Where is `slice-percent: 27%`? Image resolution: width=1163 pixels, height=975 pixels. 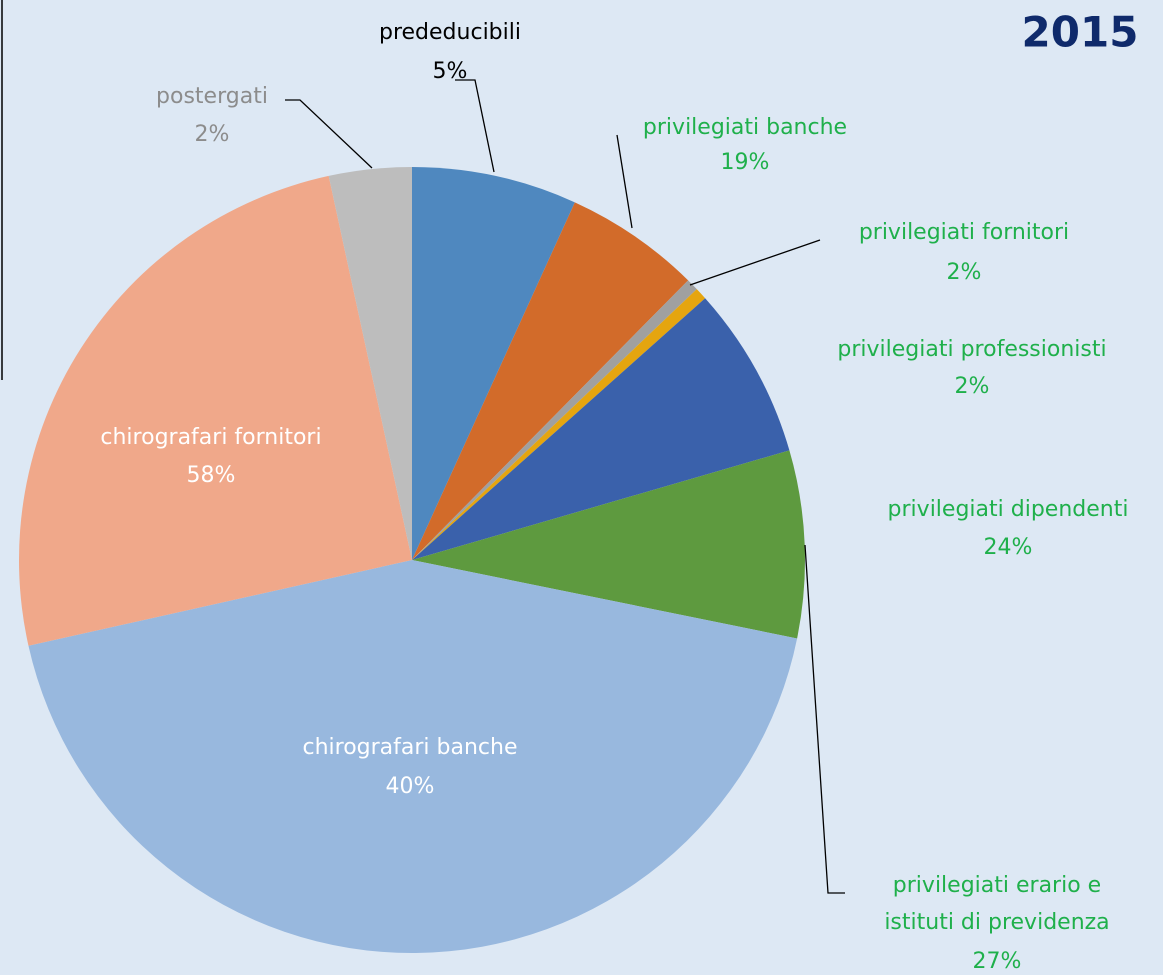
slice-percent: 27% is located at coordinates (997, 961).